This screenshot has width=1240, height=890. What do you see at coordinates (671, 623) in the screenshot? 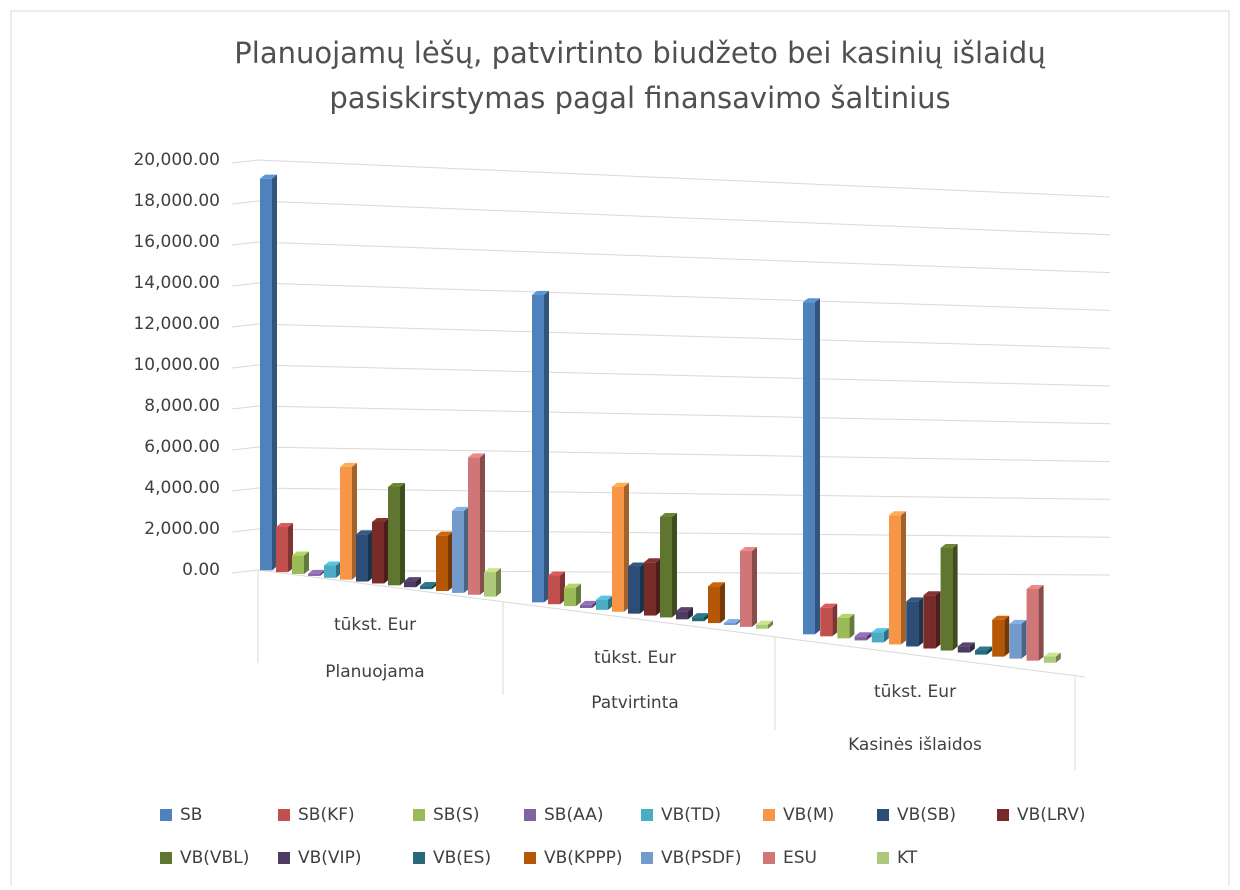
I see `axis-line` at bounding box center [671, 623].